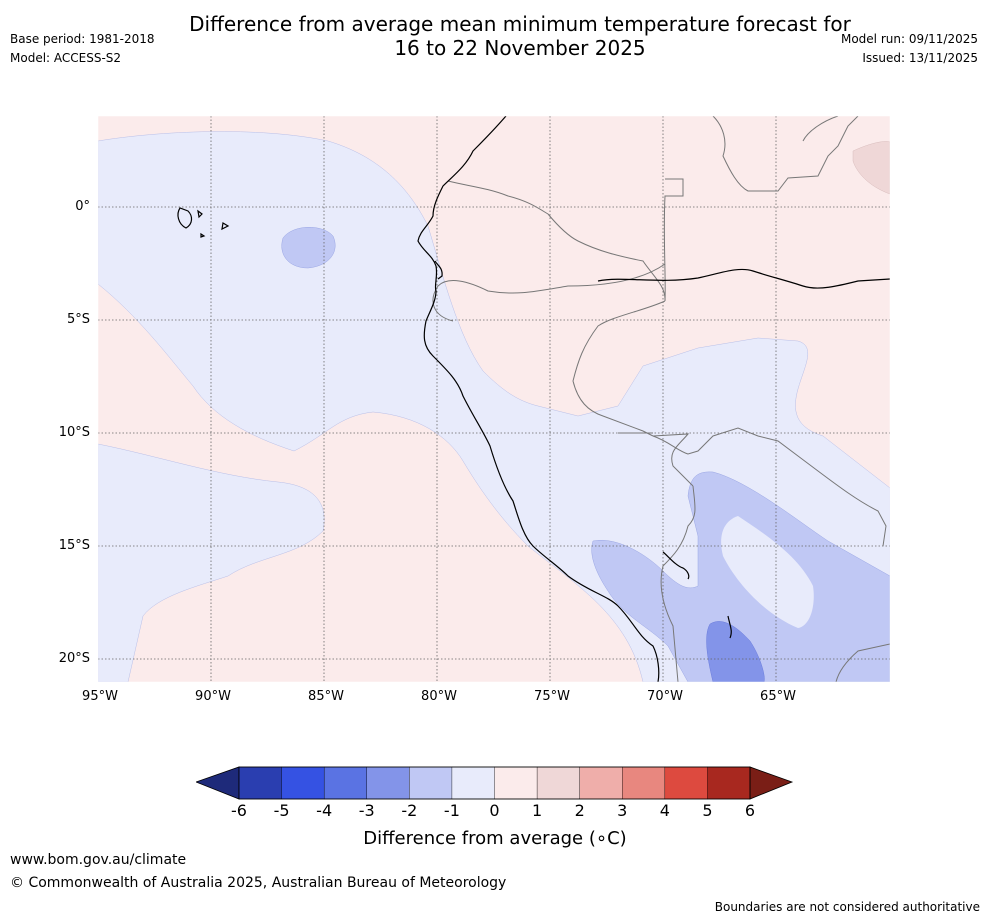 The image size is (988, 919). I want to click on colorbar-tick: -2, so click(409, 810).